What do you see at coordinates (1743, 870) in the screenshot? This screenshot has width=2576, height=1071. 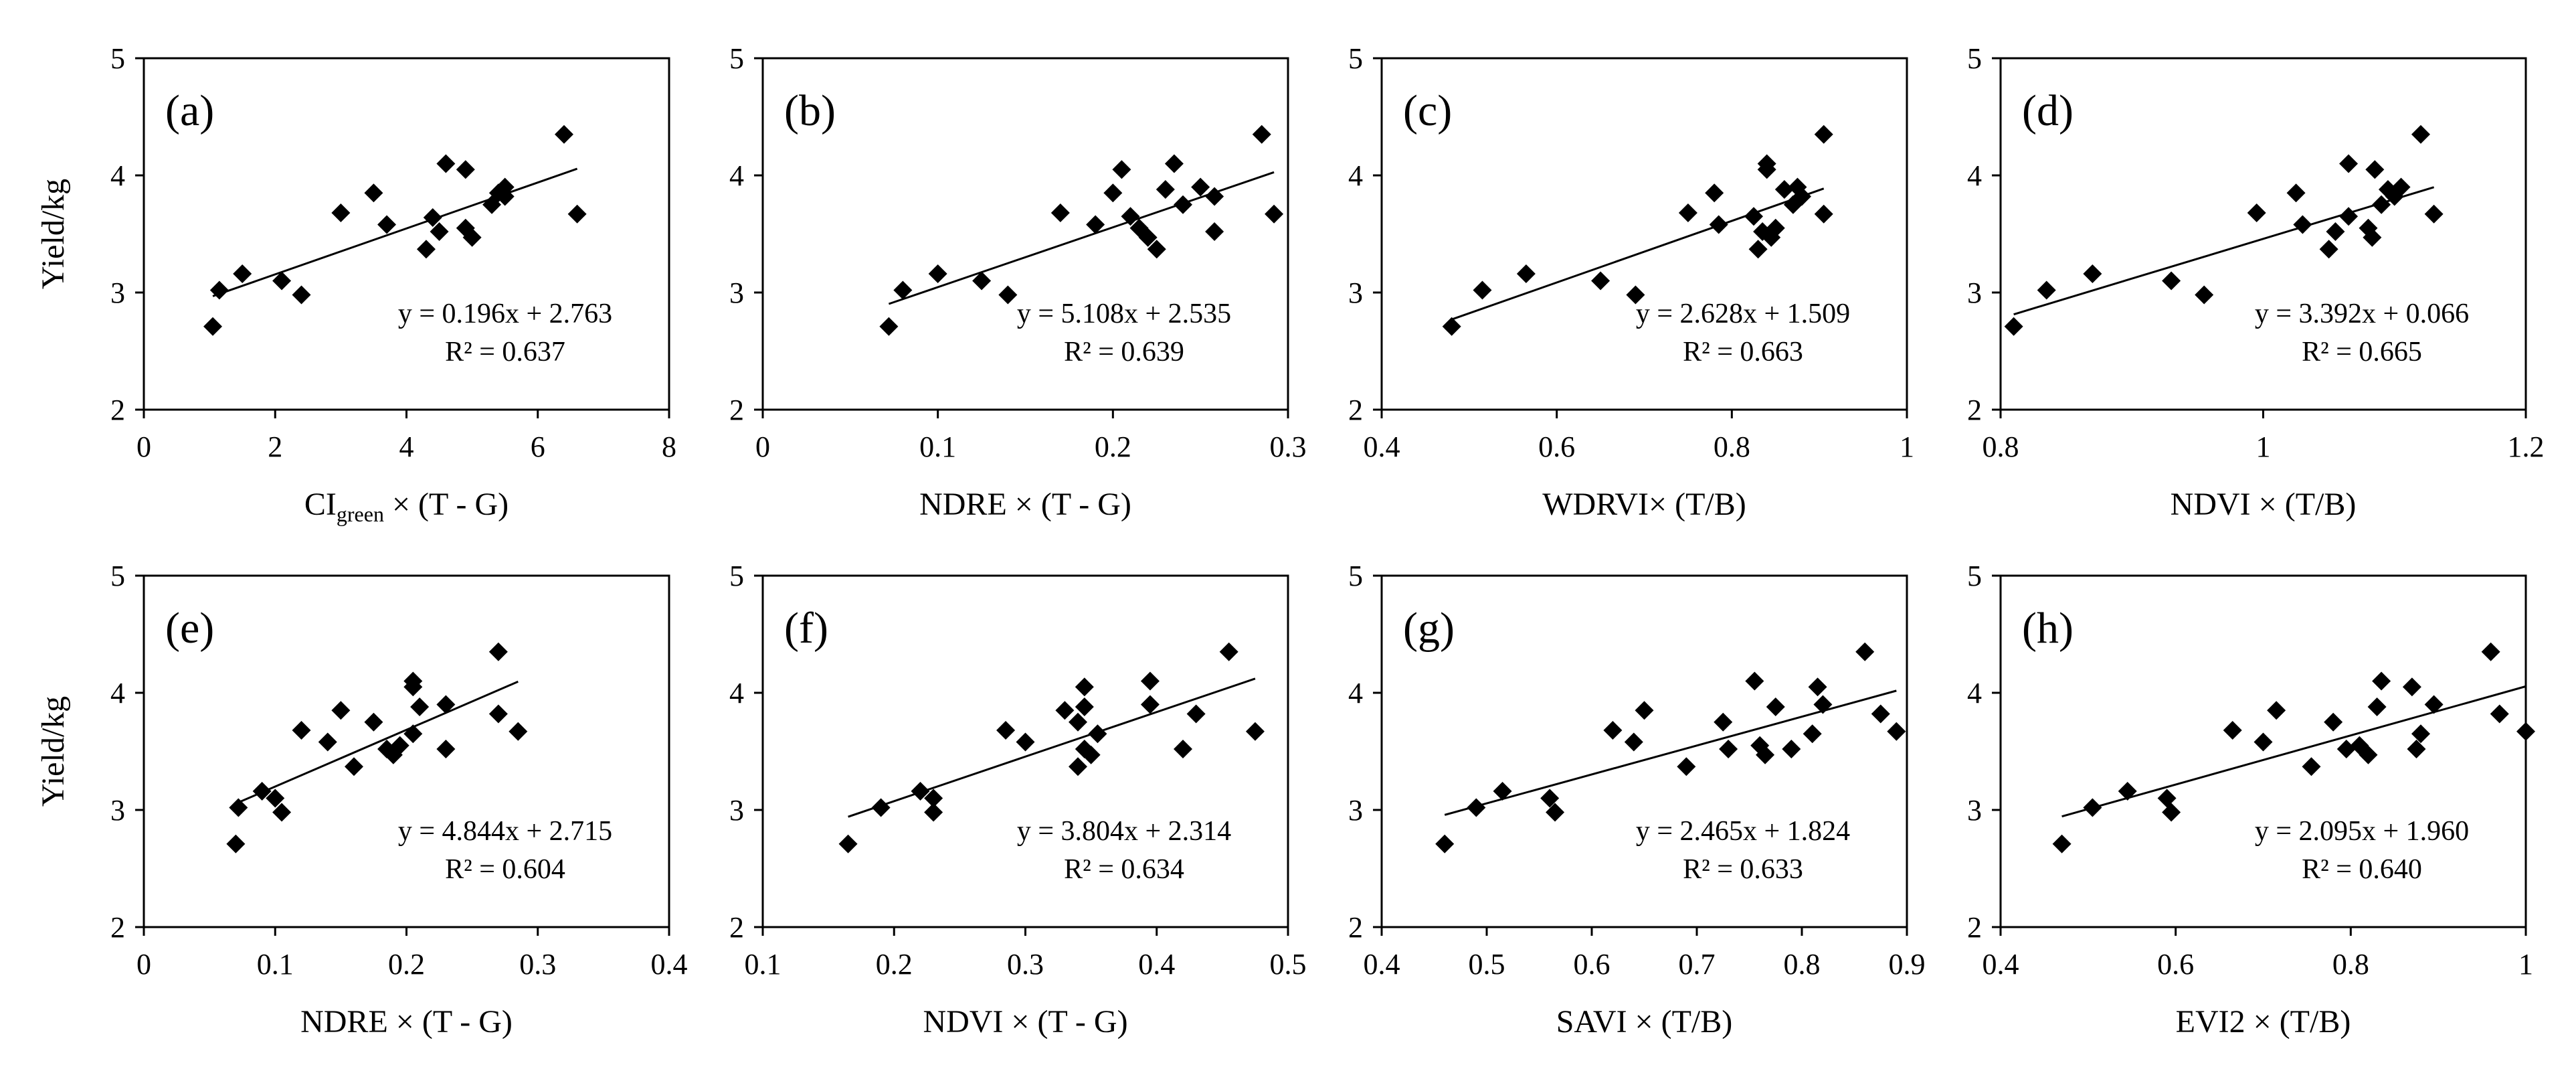 I see `r-squared-label: R² = 0.633` at bounding box center [1743, 870].